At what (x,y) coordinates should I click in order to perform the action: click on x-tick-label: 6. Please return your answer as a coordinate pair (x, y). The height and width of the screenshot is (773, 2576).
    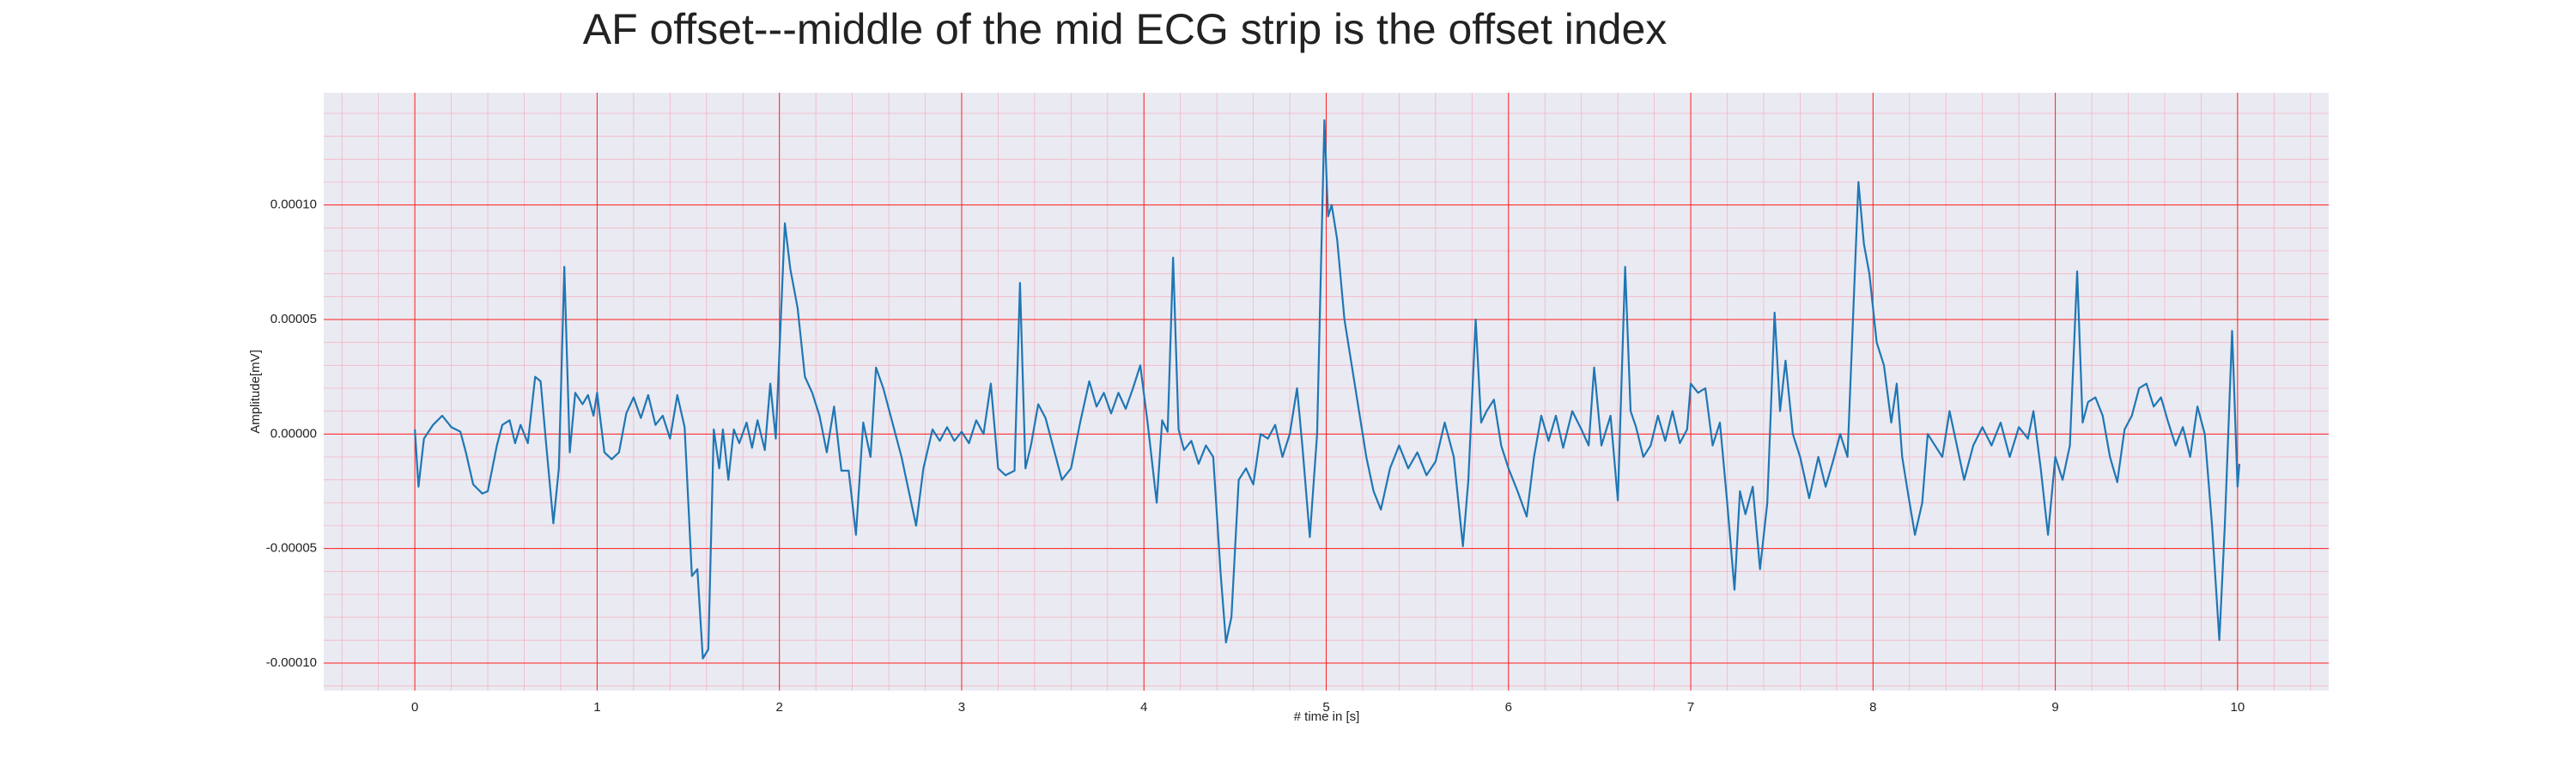
    Looking at the image, I should click on (1508, 707).